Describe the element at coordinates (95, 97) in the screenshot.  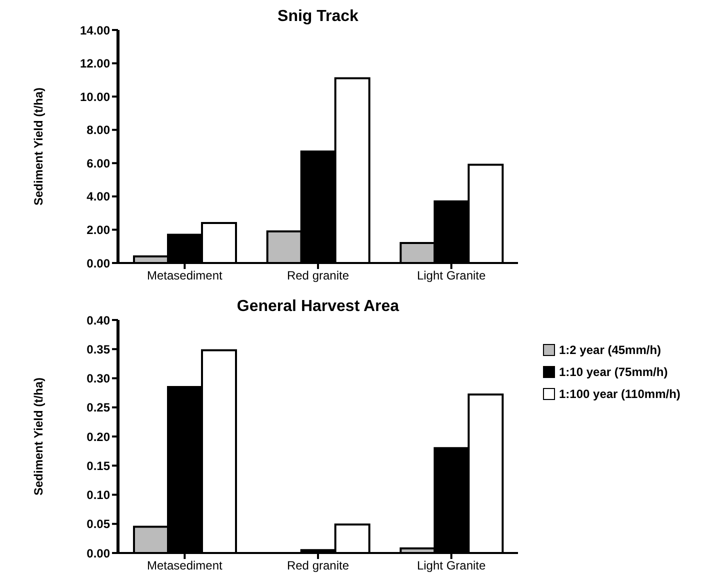
I see `y-tick-label: 10.00` at that location.